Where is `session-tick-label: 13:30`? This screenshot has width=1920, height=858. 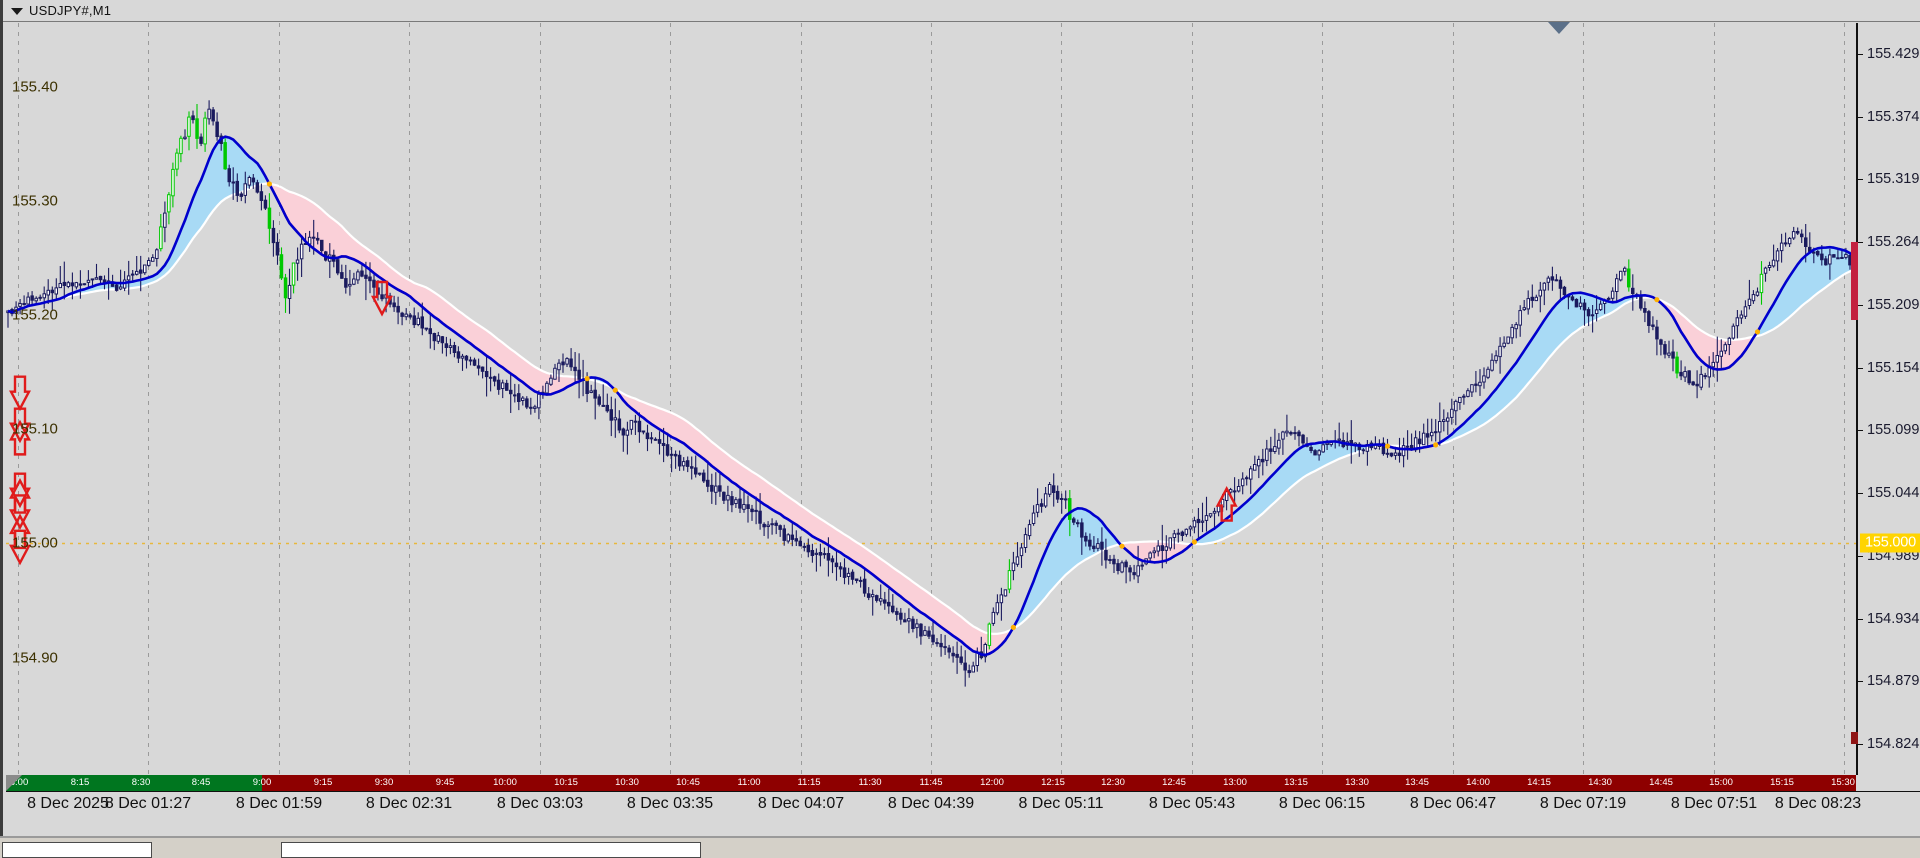 session-tick-label: 13:30 is located at coordinates (1357, 782).